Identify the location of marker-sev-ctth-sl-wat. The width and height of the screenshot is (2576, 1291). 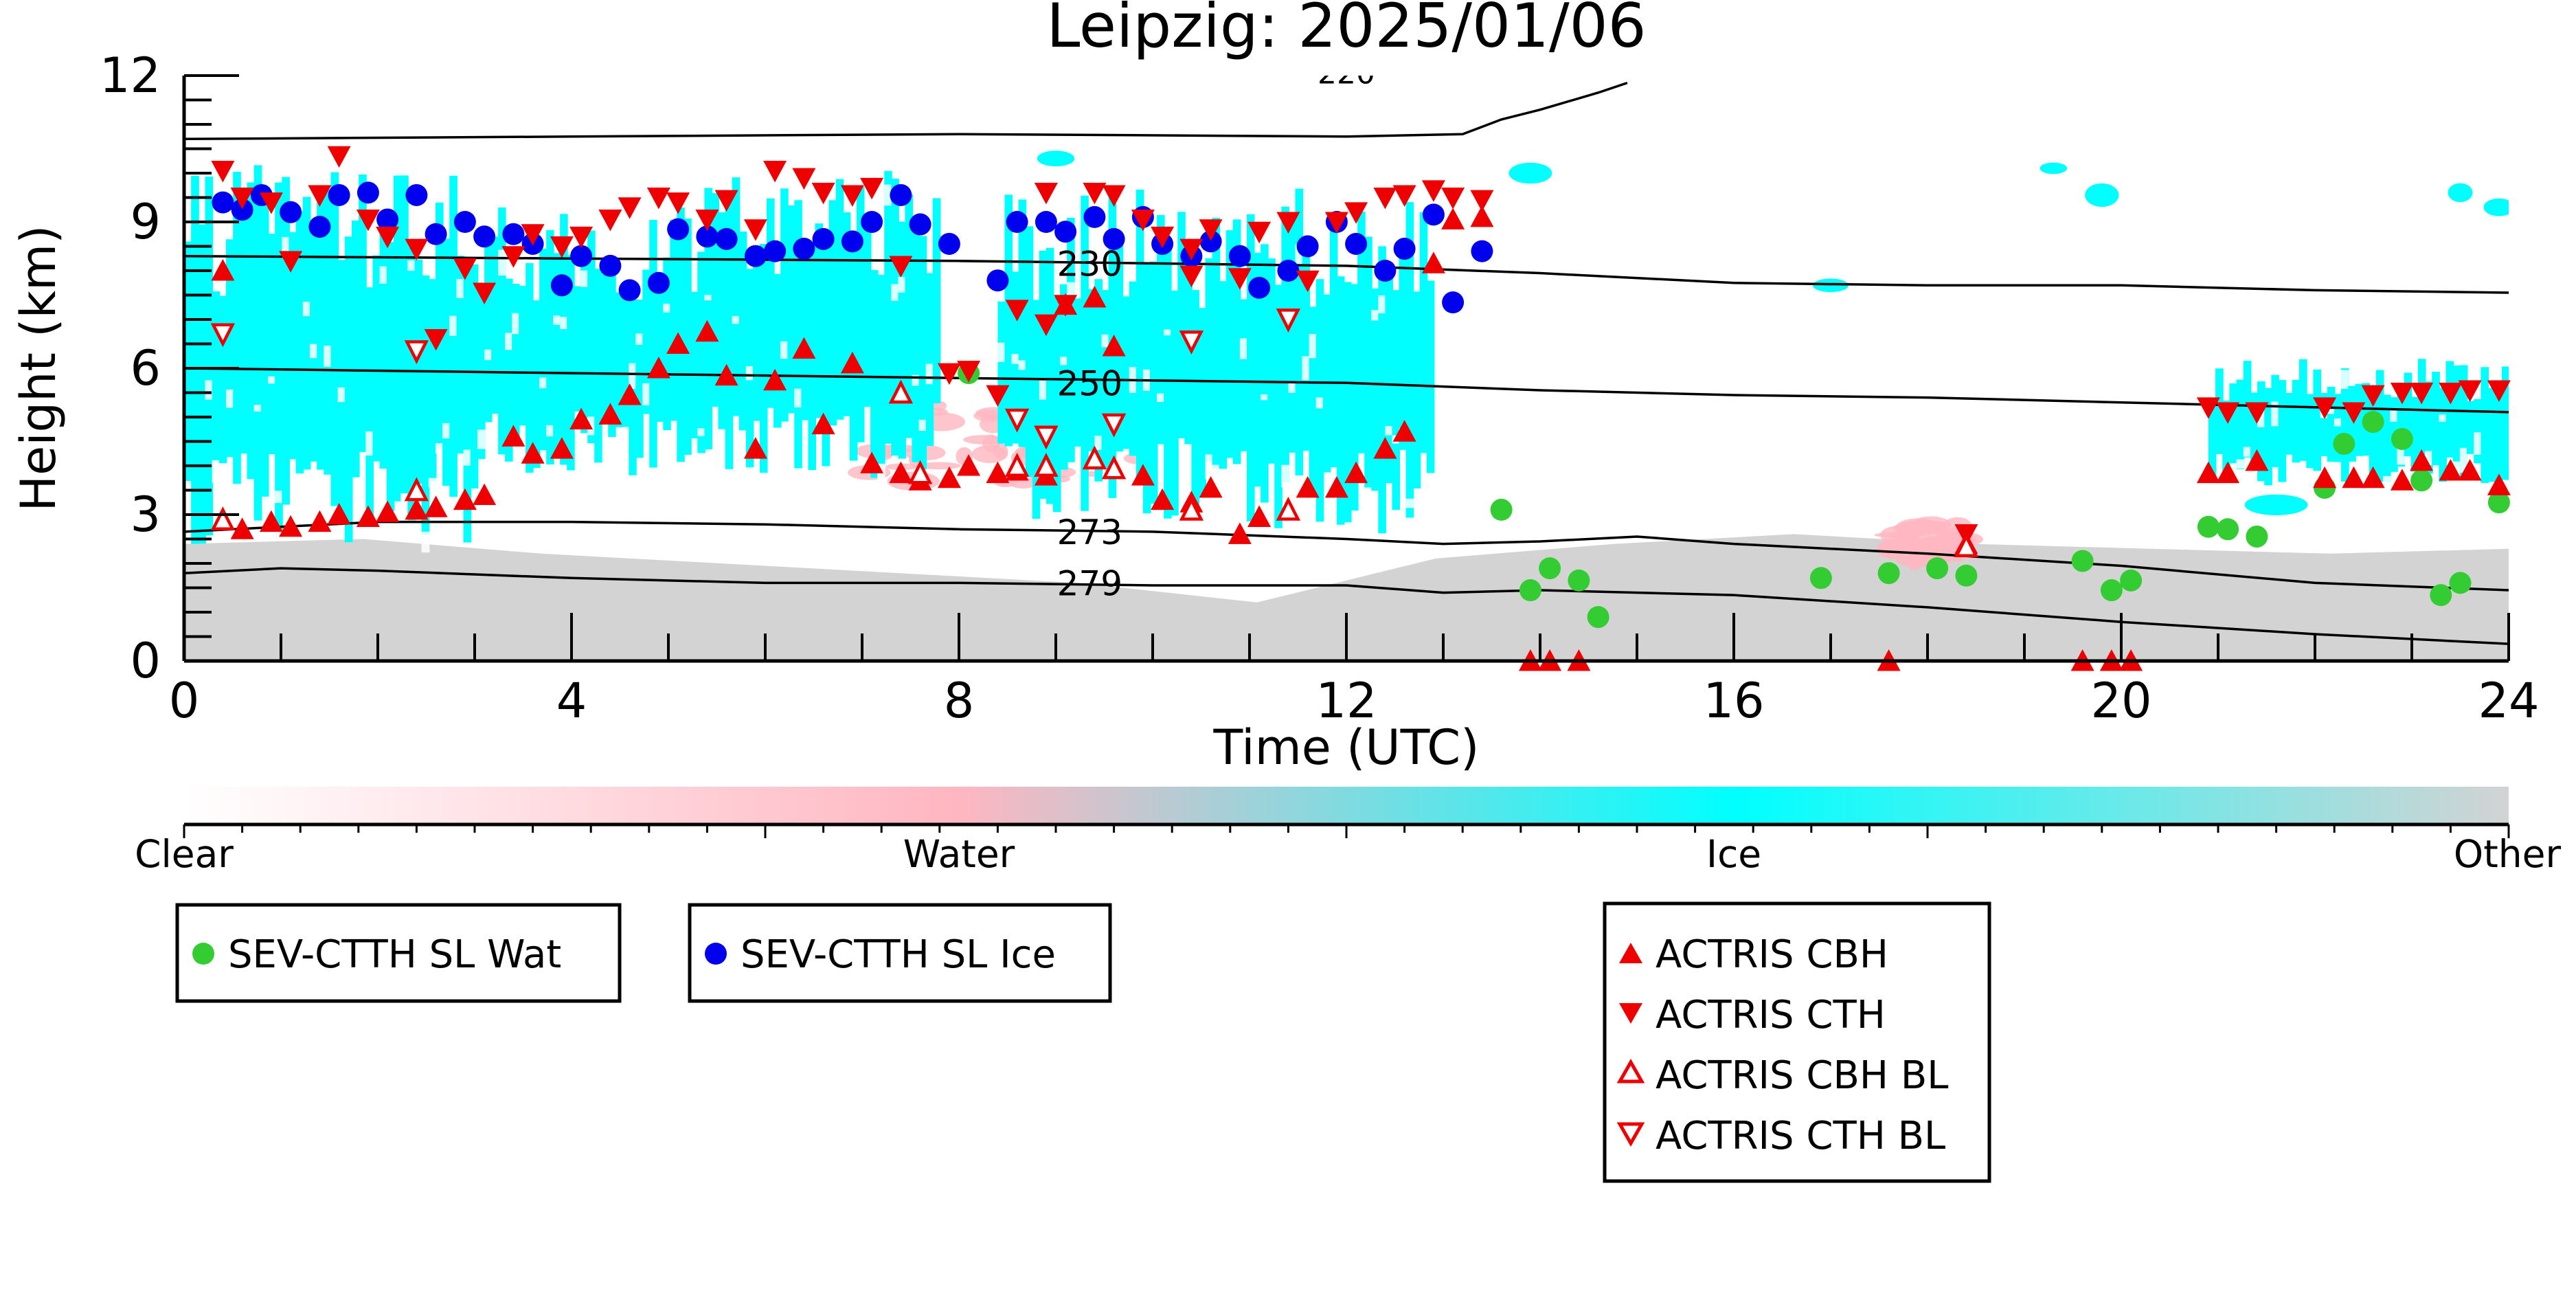
(1820, 578).